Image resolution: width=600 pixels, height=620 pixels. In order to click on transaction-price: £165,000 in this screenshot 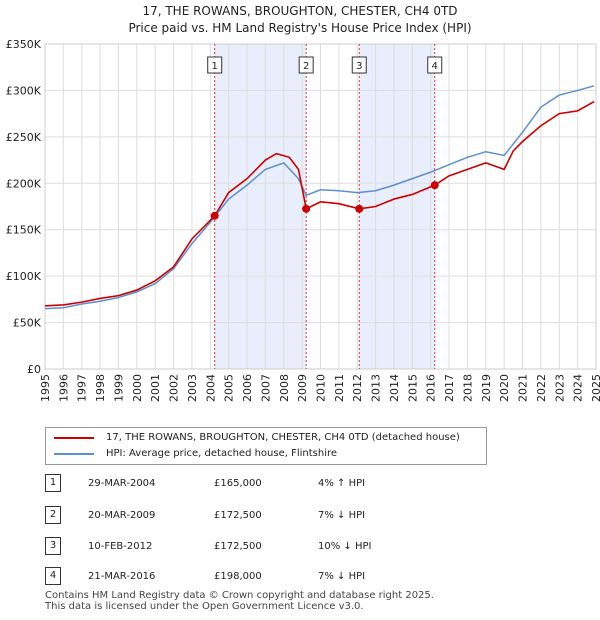, I will do `click(238, 483)`.